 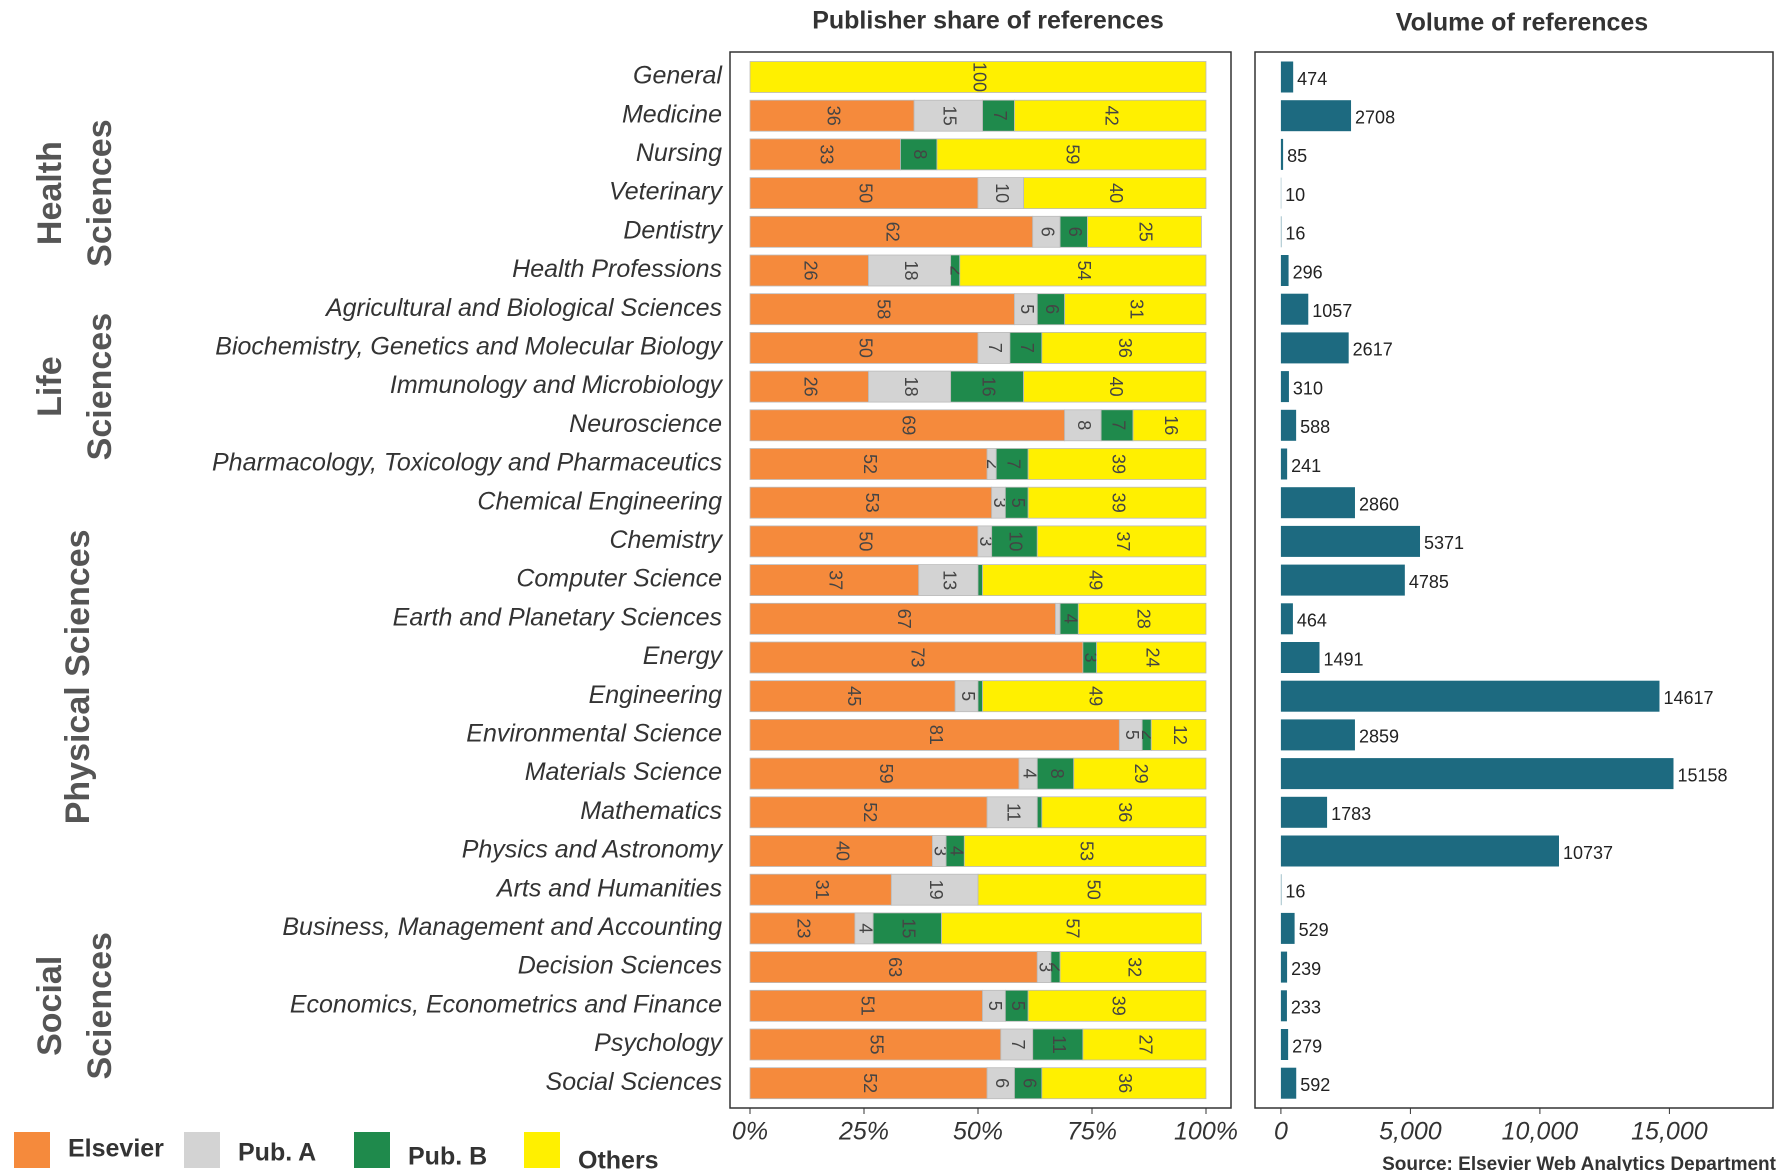 I want to click on category-label: Medicine, so click(x=672, y=114).